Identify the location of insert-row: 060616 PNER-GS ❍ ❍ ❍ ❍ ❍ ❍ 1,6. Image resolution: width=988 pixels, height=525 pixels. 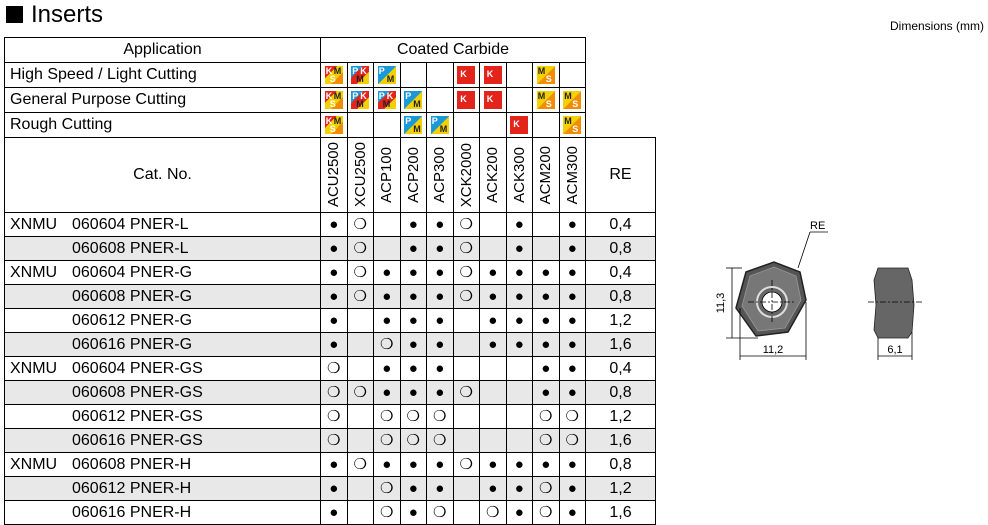
(330, 440).